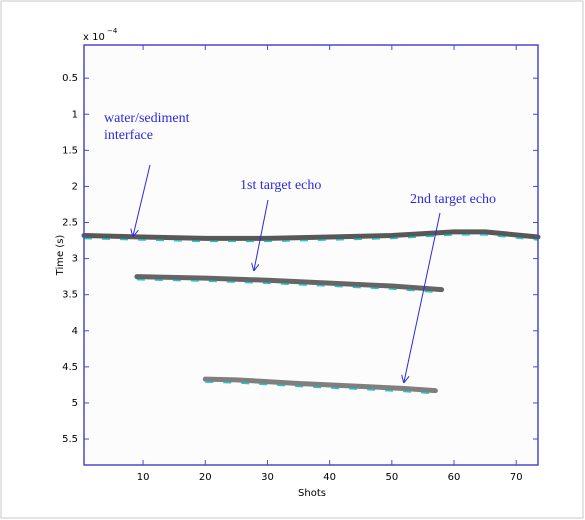 Image resolution: width=585 pixels, height=520 pixels. Describe the element at coordinates (112, 31) in the screenshot. I see `y-offset-power: −4` at that location.